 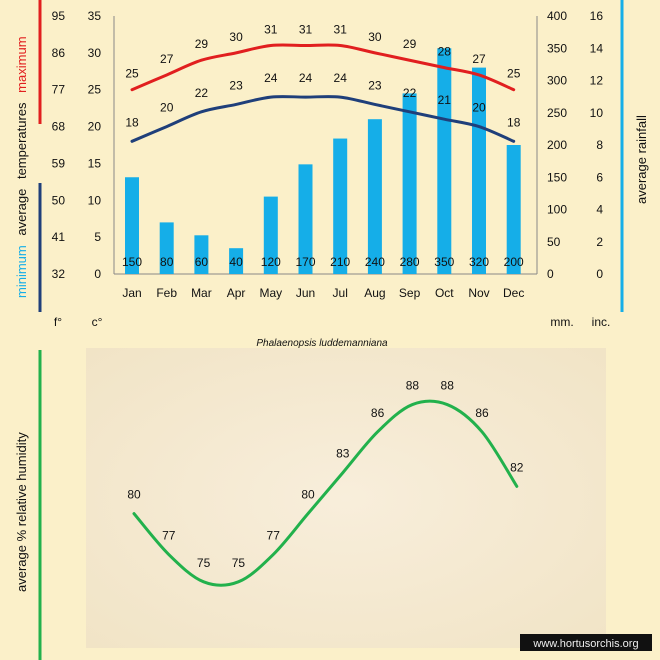 What do you see at coordinates (274, 536) in the screenshot?
I see `humidity-value-label: 77` at bounding box center [274, 536].